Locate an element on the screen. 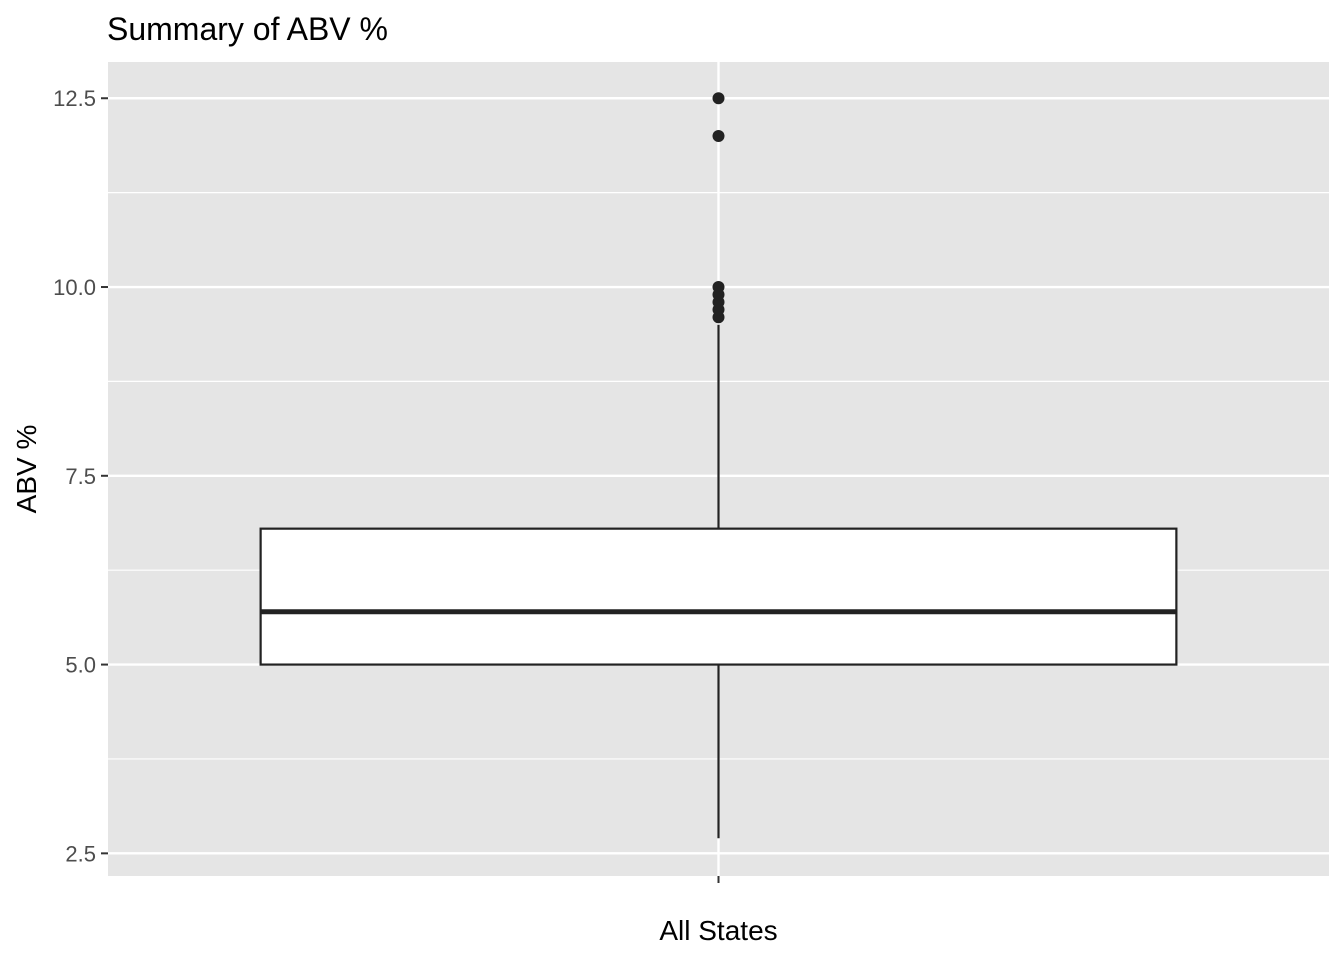 The image size is (1344, 960). y-tick-label: 12.5 is located at coordinates (74, 98).